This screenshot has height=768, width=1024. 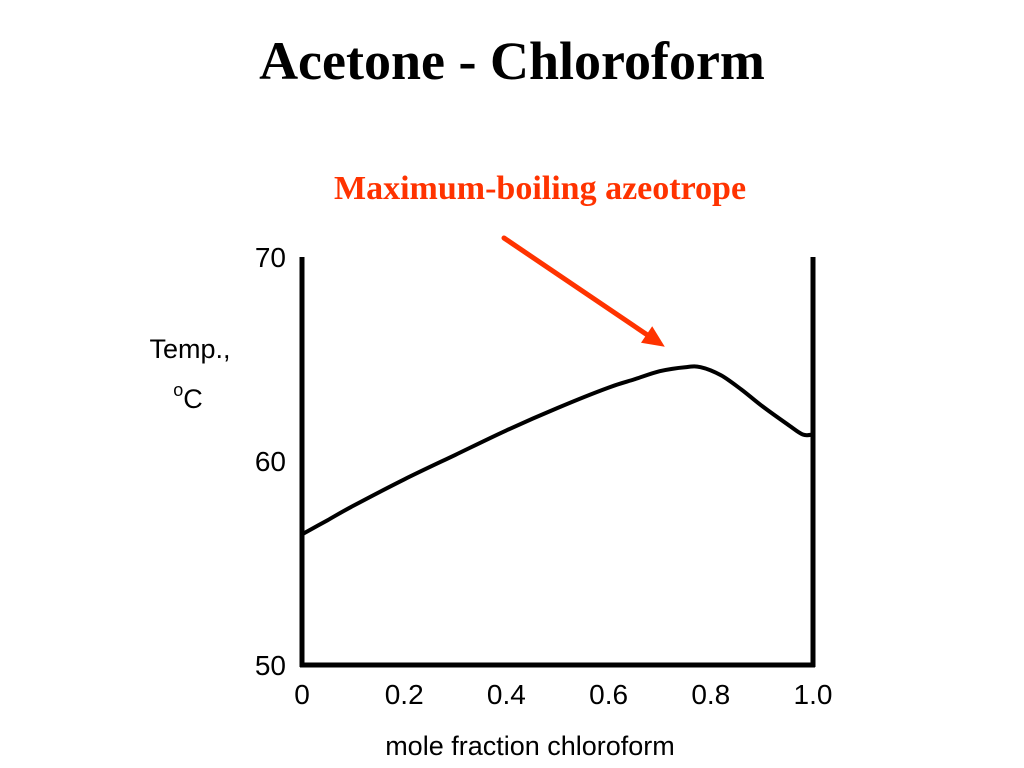 I want to click on x-tick-label: 1.0, so click(x=813, y=694).